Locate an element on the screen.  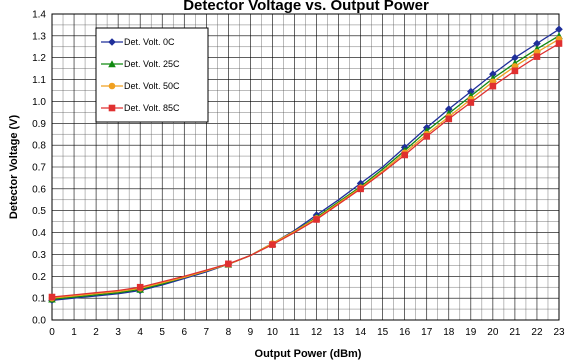
x-tick-label: 14 is located at coordinates (361, 332).